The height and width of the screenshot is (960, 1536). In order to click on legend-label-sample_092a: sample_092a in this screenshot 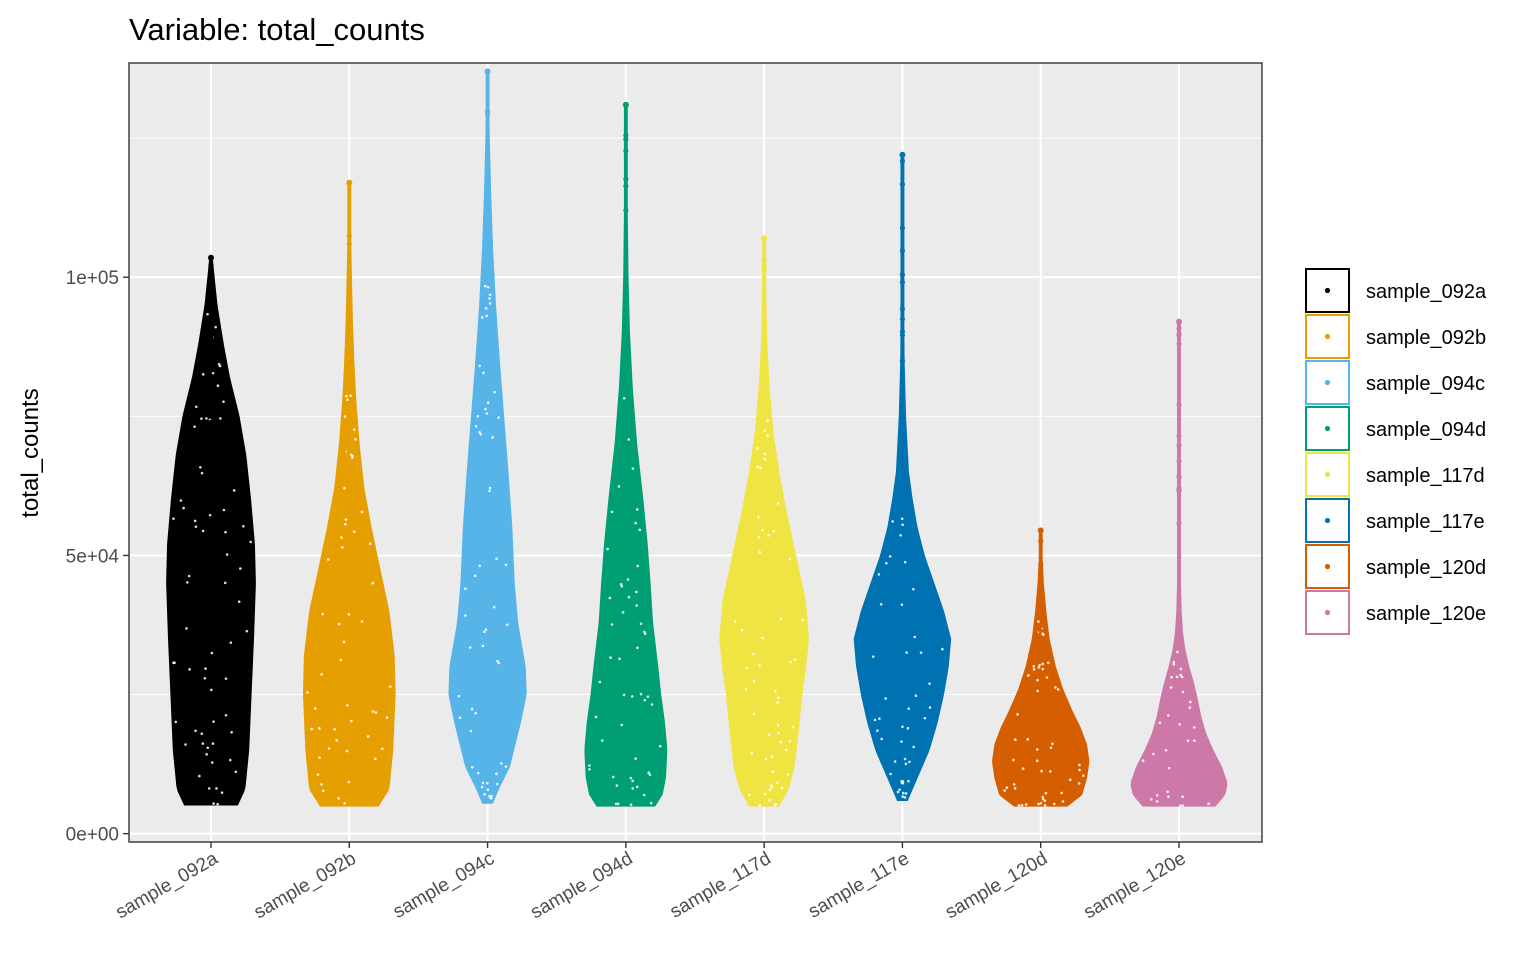, I will do `click(1426, 292)`.